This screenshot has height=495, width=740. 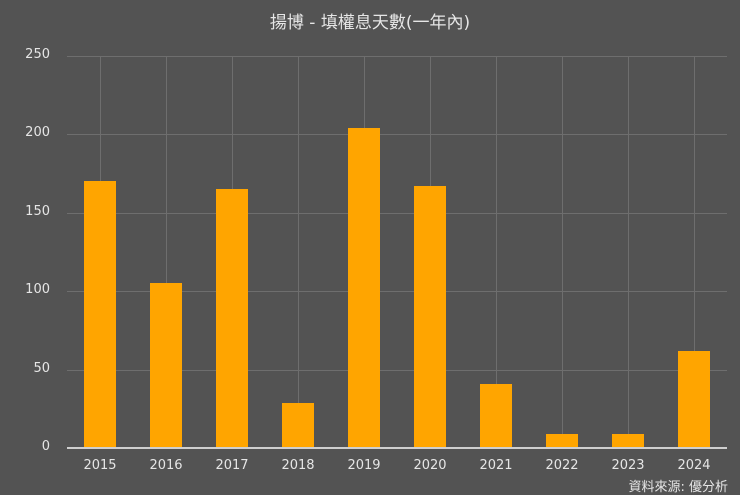 I want to click on y-tick-label: 250, so click(x=37, y=54).